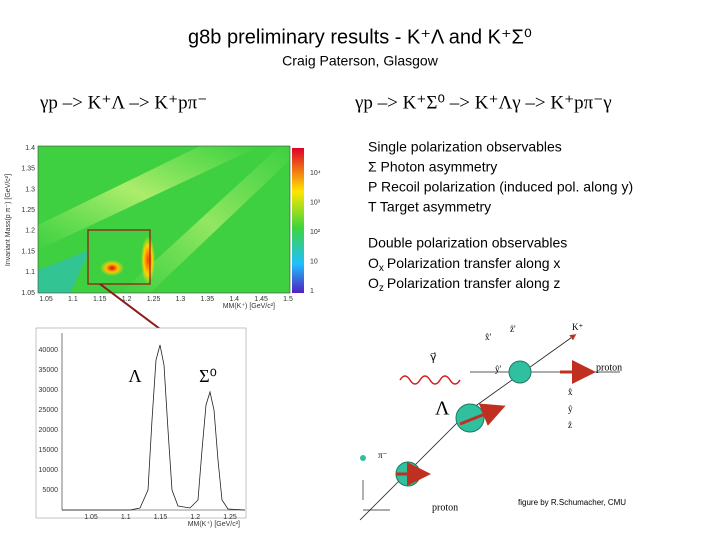  Describe the element at coordinates (28, 210) in the screenshot. I see `y-tick-label: 1.25` at that location.